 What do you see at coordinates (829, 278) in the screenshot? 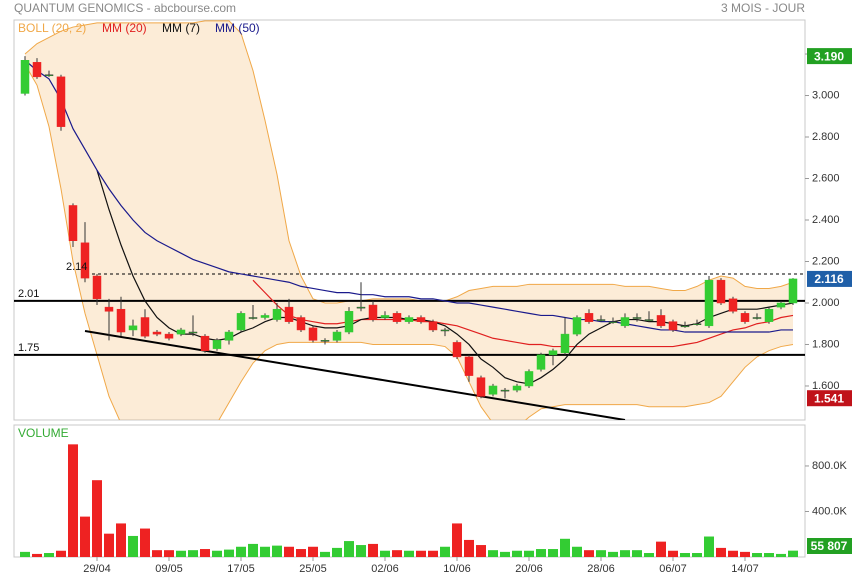
I see `price-tag` at bounding box center [829, 278].